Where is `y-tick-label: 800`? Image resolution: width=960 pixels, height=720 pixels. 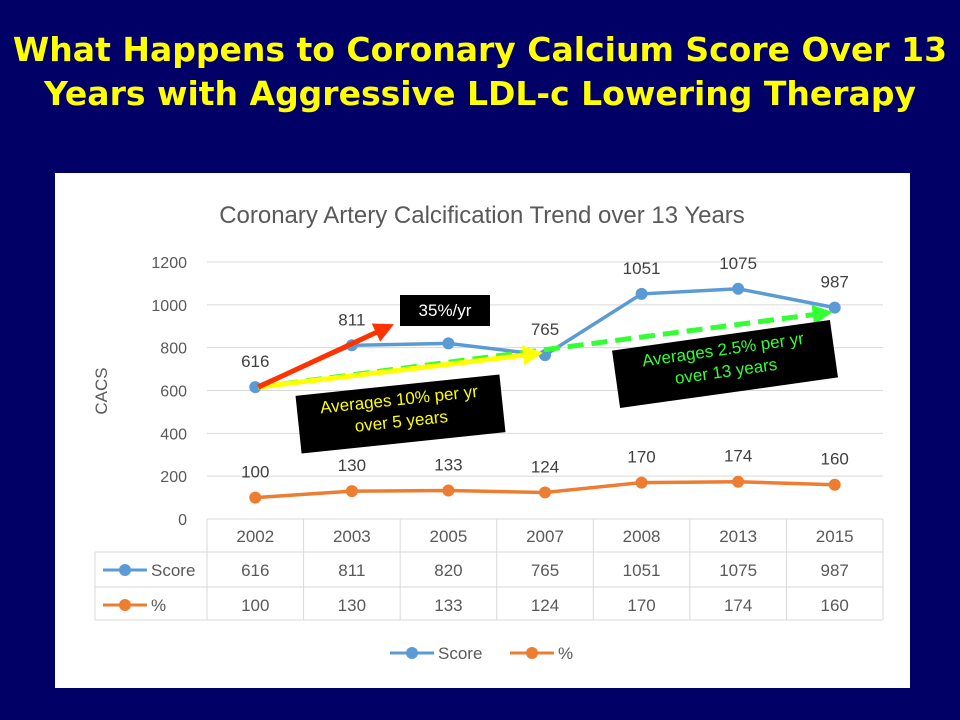
y-tick-label: 800 is located at coordinates (173, 349).